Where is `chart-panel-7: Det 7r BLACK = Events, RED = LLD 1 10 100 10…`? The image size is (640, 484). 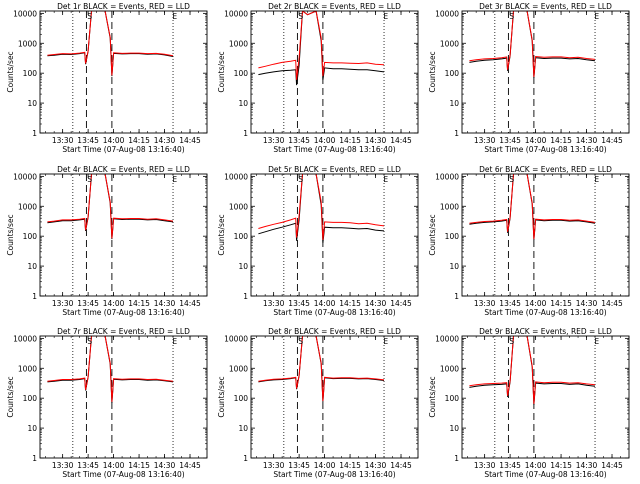
chart-panel-7: Det 7r BLACK = Events, RED = LLD 1 10 100 10… is located at coordinates (107, 403).